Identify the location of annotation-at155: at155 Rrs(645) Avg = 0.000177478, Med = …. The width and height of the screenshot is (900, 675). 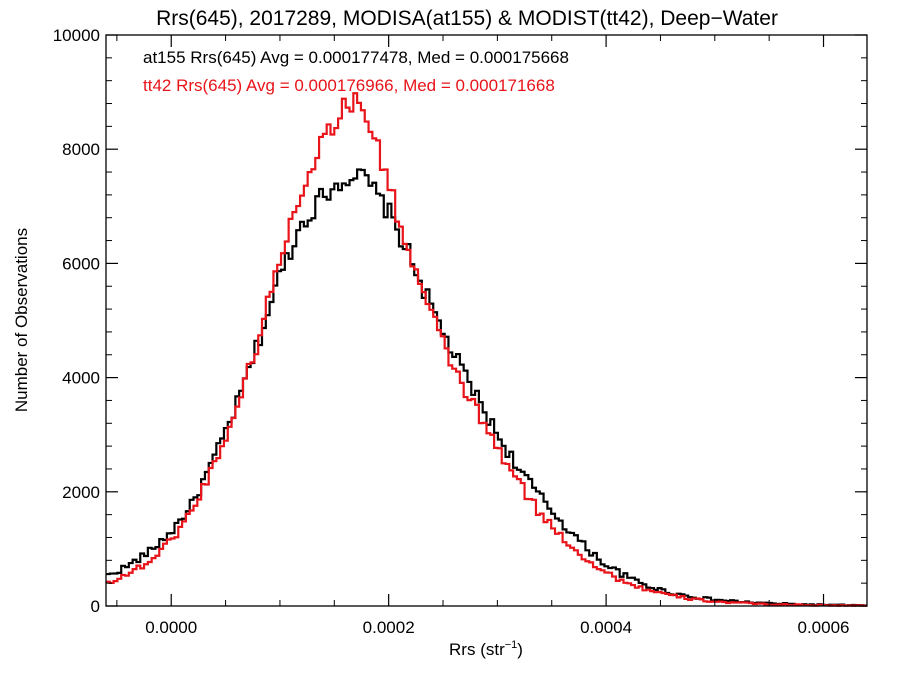
(356, 57).